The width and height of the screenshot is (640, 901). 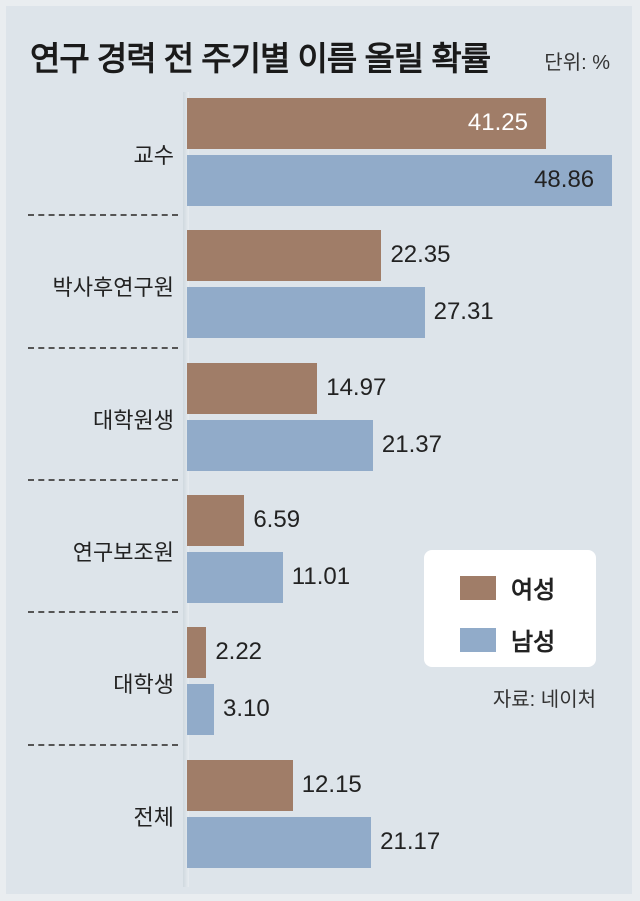 What do you see at coordinates (411, 444) in the screenshot?
I see `data-label: 21.37` at bounding box center [411, 444].